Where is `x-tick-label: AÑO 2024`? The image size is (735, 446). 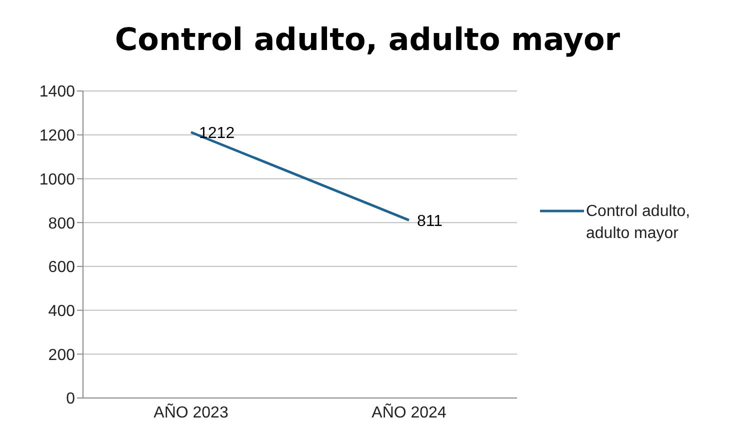
x-tick-label: AÑO 2024 is located at coordinates (409, 412).